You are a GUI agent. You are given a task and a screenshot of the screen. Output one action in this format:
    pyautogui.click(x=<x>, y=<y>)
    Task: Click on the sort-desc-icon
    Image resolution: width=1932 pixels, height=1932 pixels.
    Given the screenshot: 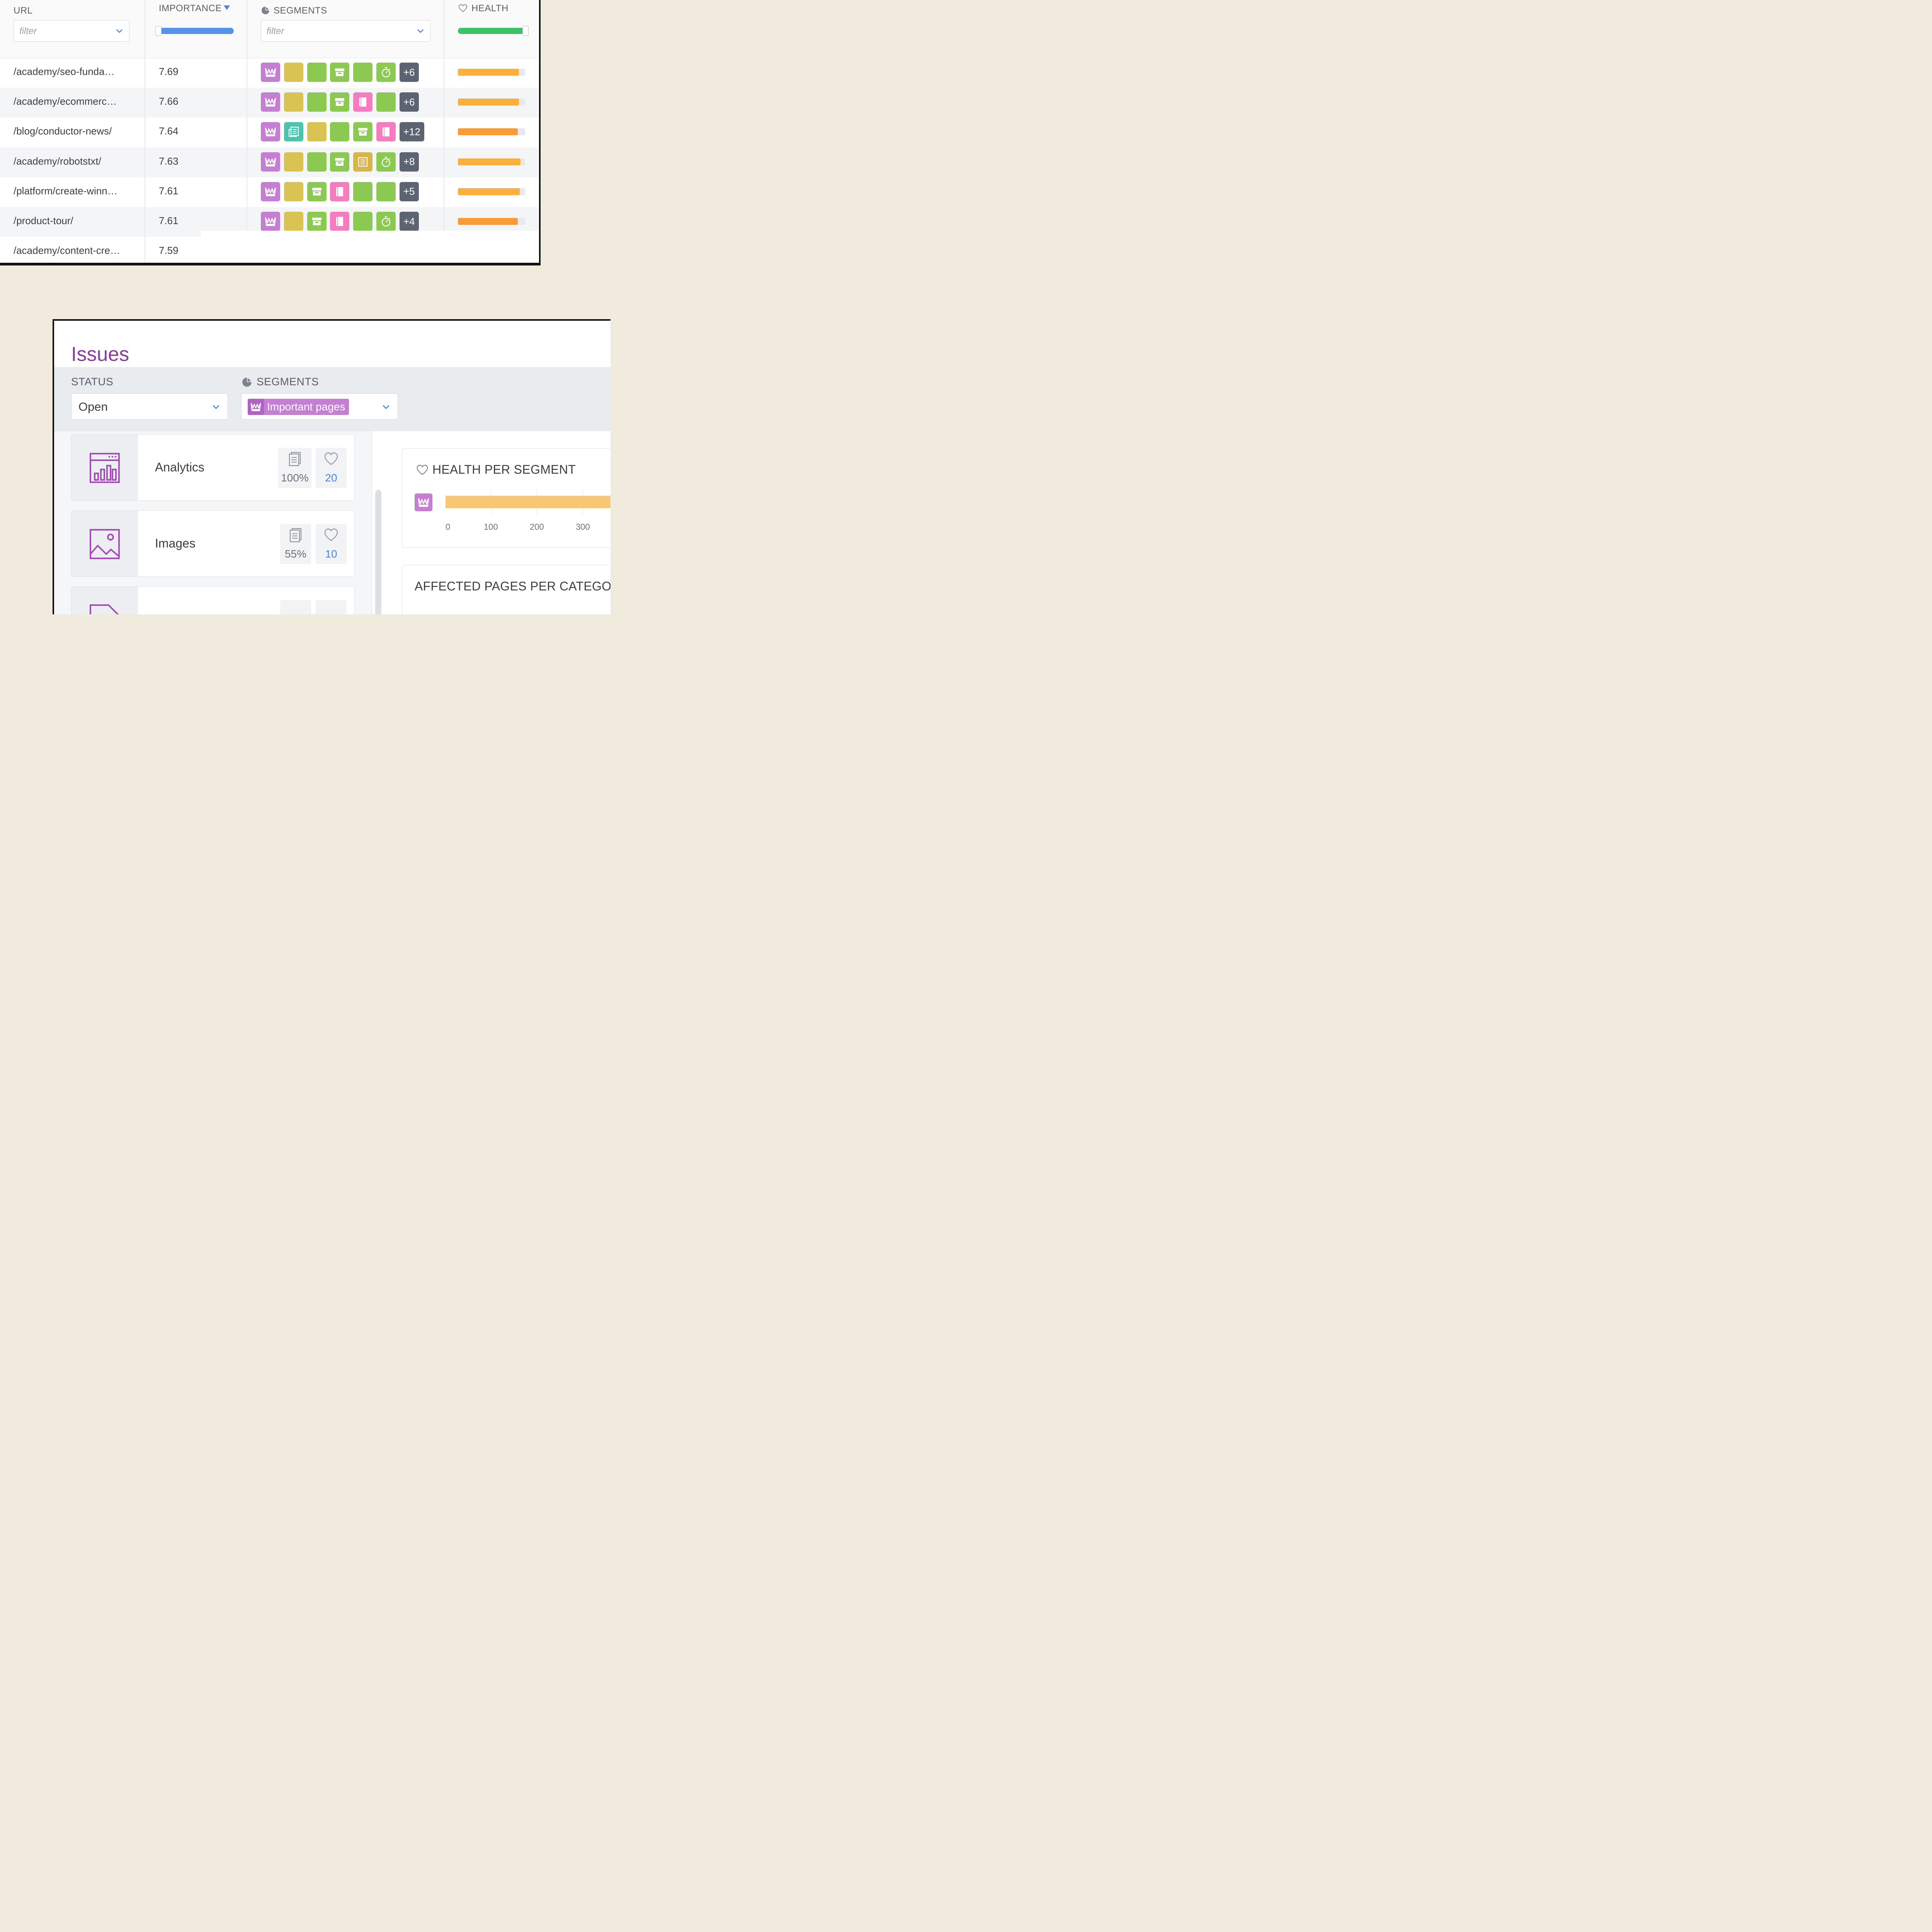 What is the action you would take?
    pyautogui.click(x=227, y=8)
    